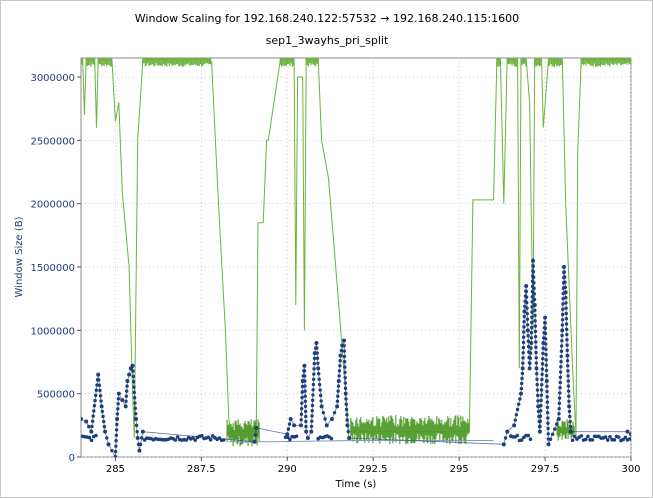 Image resolution: width=653 pixels, height=498 pixels. I want to click on y-tick-label: 2500000, so click(52, 141).